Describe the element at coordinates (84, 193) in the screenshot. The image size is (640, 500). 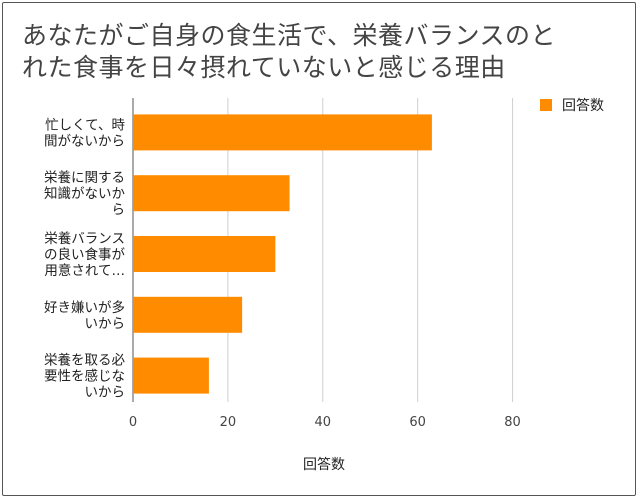
I see `category-label-2-line-2: 知識がないか` at that location.